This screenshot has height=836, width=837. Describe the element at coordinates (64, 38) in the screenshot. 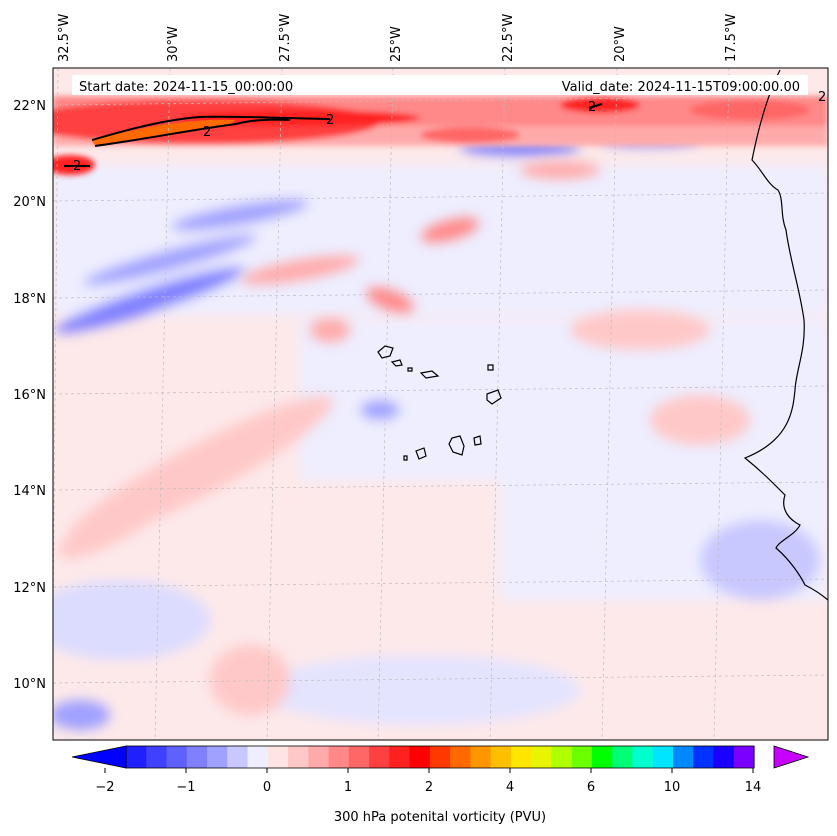

I see `lon-label: 32.5°W` at that location.